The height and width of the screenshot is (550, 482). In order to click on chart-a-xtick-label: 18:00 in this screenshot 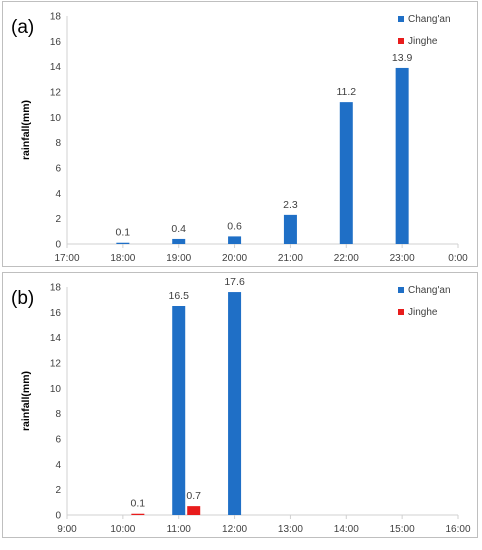, I will do `click(122, 258)`.